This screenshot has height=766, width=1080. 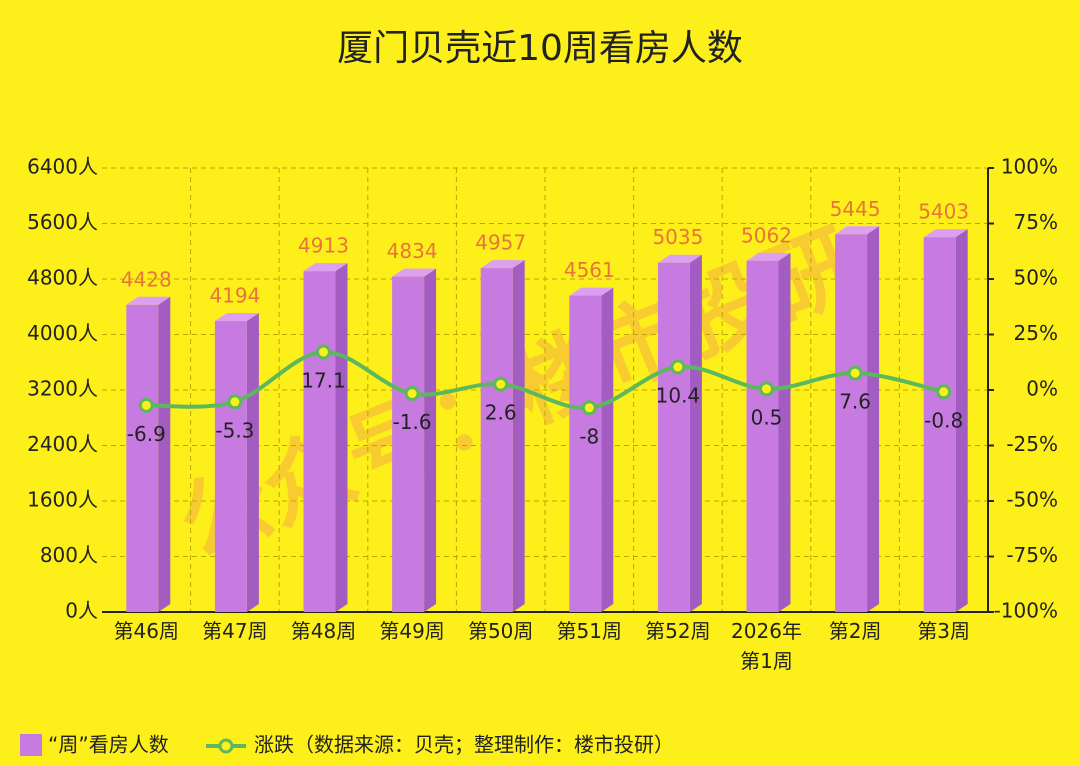 What do you see at coordinates (1029, 167) in the screenshot?
I see `y2-tick-label: 100%` at bounding box center [1029, 167].